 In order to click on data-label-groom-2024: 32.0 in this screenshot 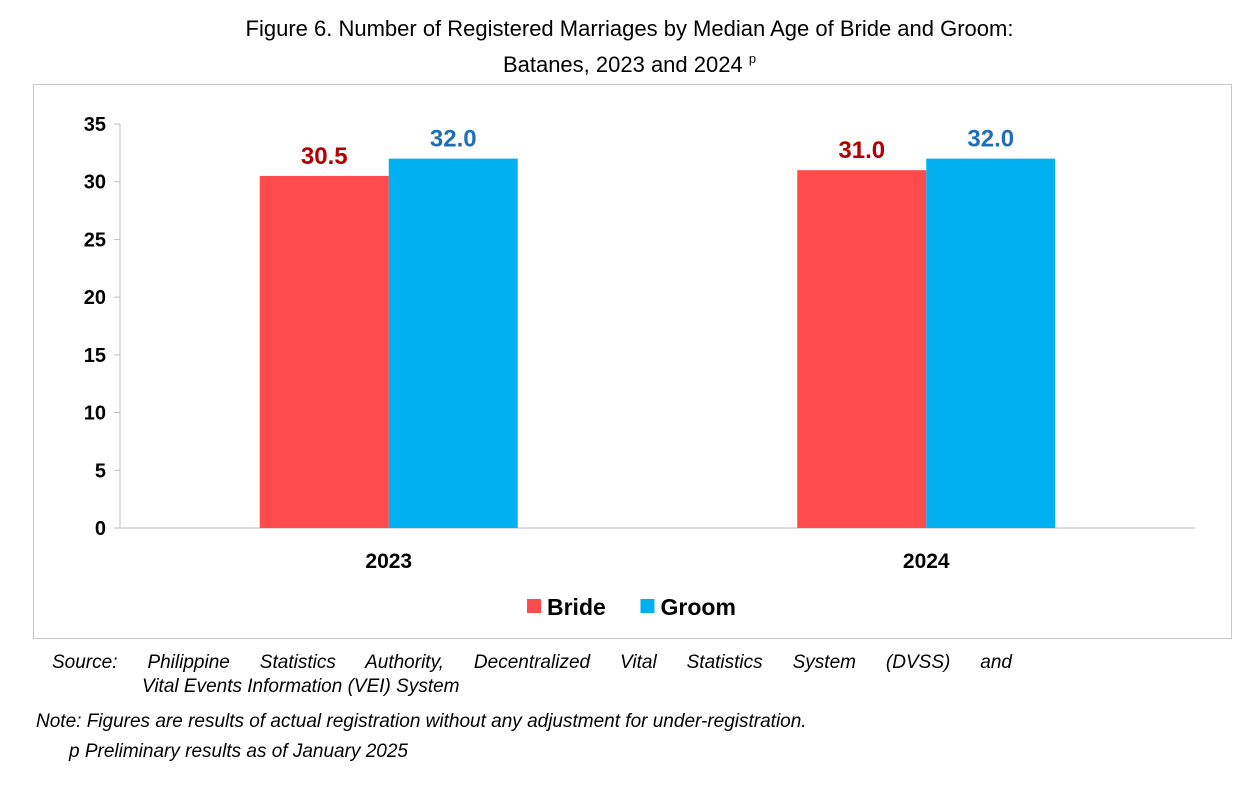, I will do `click(990, 139)`.